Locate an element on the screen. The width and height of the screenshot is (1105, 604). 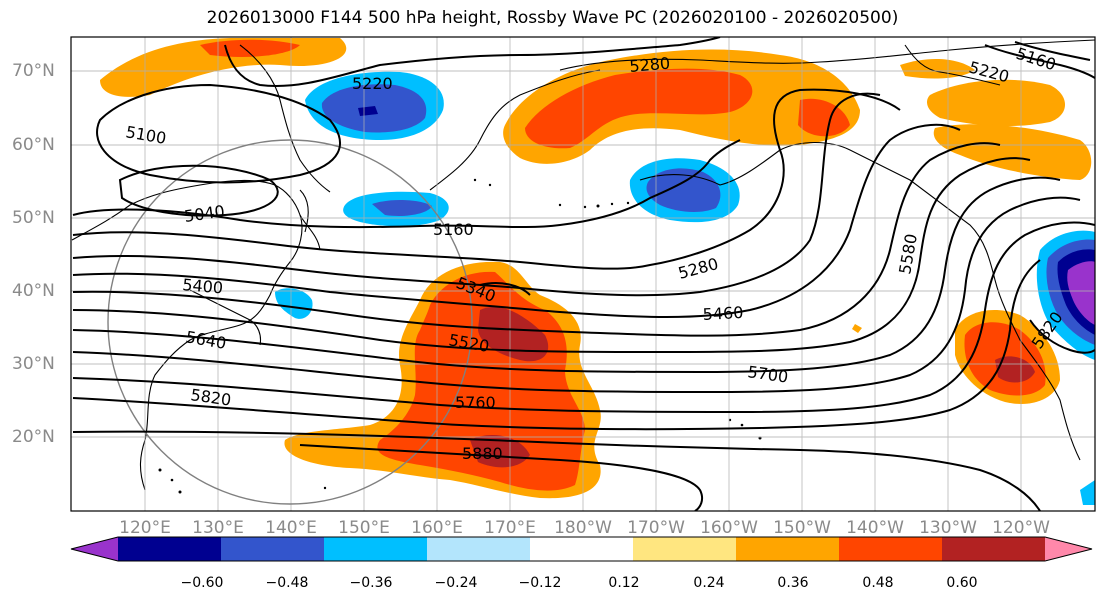
colorbar-cells is located at coordinates (582, 549).